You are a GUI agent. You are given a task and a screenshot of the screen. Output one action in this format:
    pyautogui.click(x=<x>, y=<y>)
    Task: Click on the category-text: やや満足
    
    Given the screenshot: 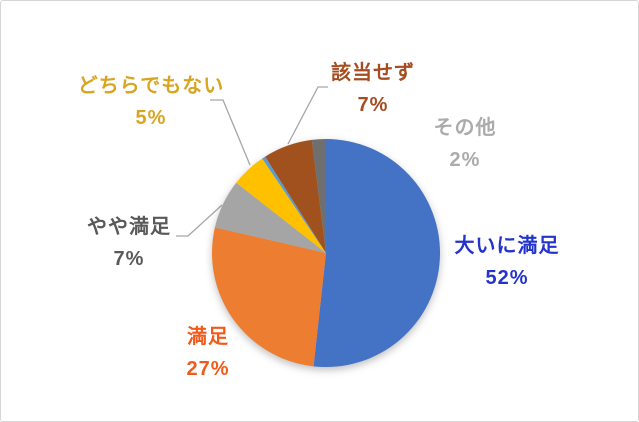 What is the action you would take?
    pyautogui.click(x=129, y=227)
    